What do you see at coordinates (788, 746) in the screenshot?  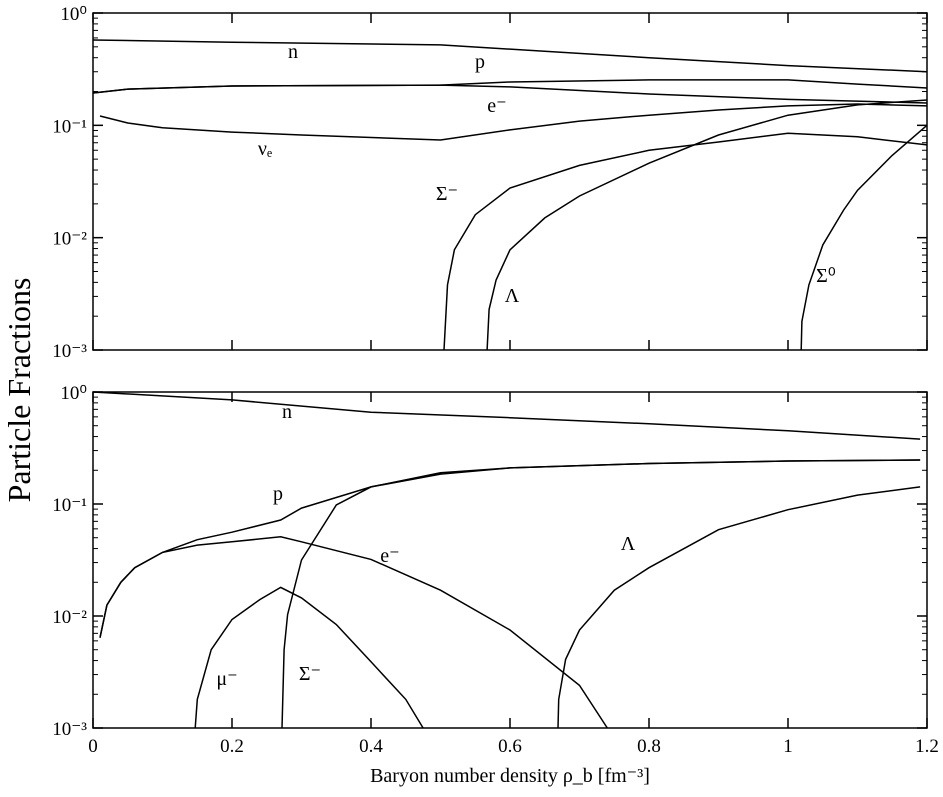 I see `x-tick-label: 1` at bounding box center [788, 746].